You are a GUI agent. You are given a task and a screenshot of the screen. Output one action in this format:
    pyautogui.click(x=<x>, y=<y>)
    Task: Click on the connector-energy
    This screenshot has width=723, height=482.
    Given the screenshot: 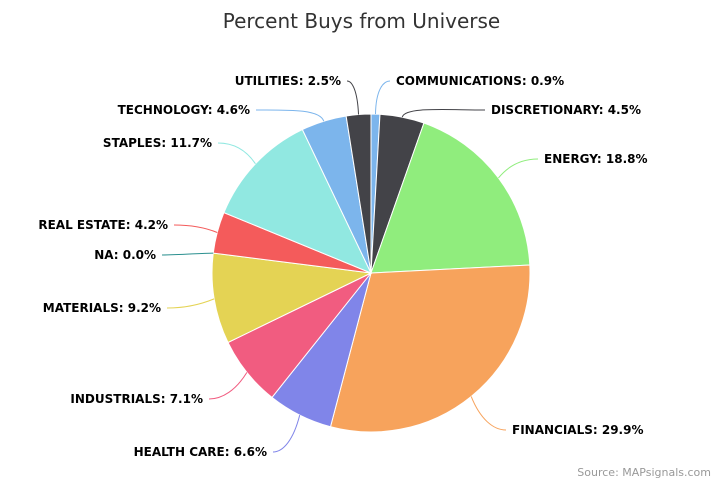 What is the action you would take?
    pyautogui.click(x=518, y=168)
    